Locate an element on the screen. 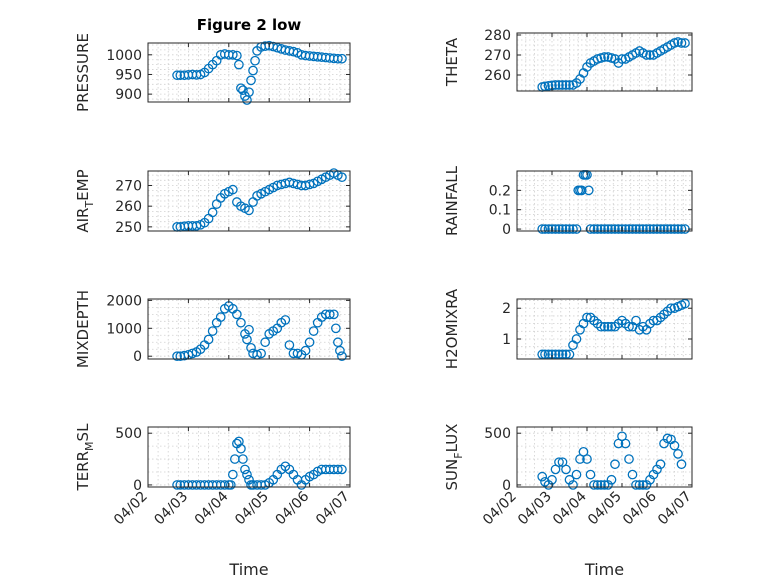 The height and width of the screenshot is (583, 778). y-tick-label: 0.2 is located at coordinates (500, 191).